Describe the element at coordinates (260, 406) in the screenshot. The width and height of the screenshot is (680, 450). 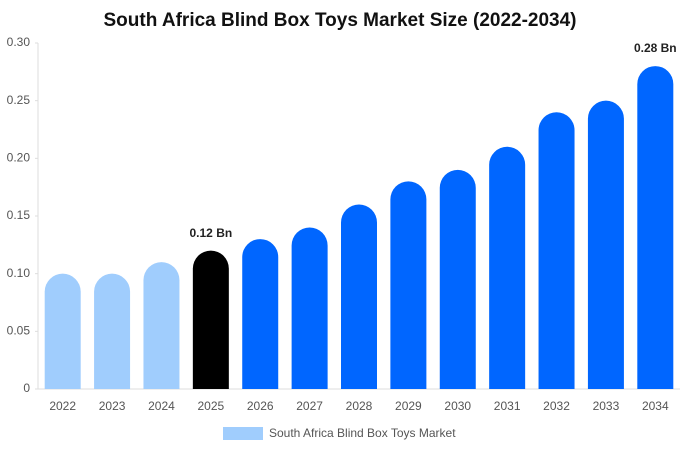
I see `x-tick-label: 2026` at that location.